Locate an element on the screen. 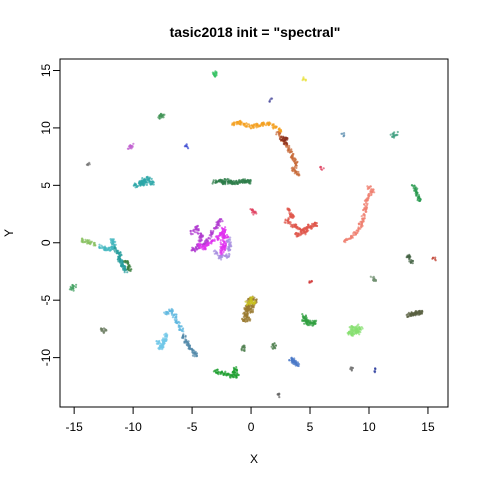 Image resolution: width=480 pixels, height=480 pixels. x-axis: -15 -10 -5 0 5 10 15 is located at coordinates (250, 420).